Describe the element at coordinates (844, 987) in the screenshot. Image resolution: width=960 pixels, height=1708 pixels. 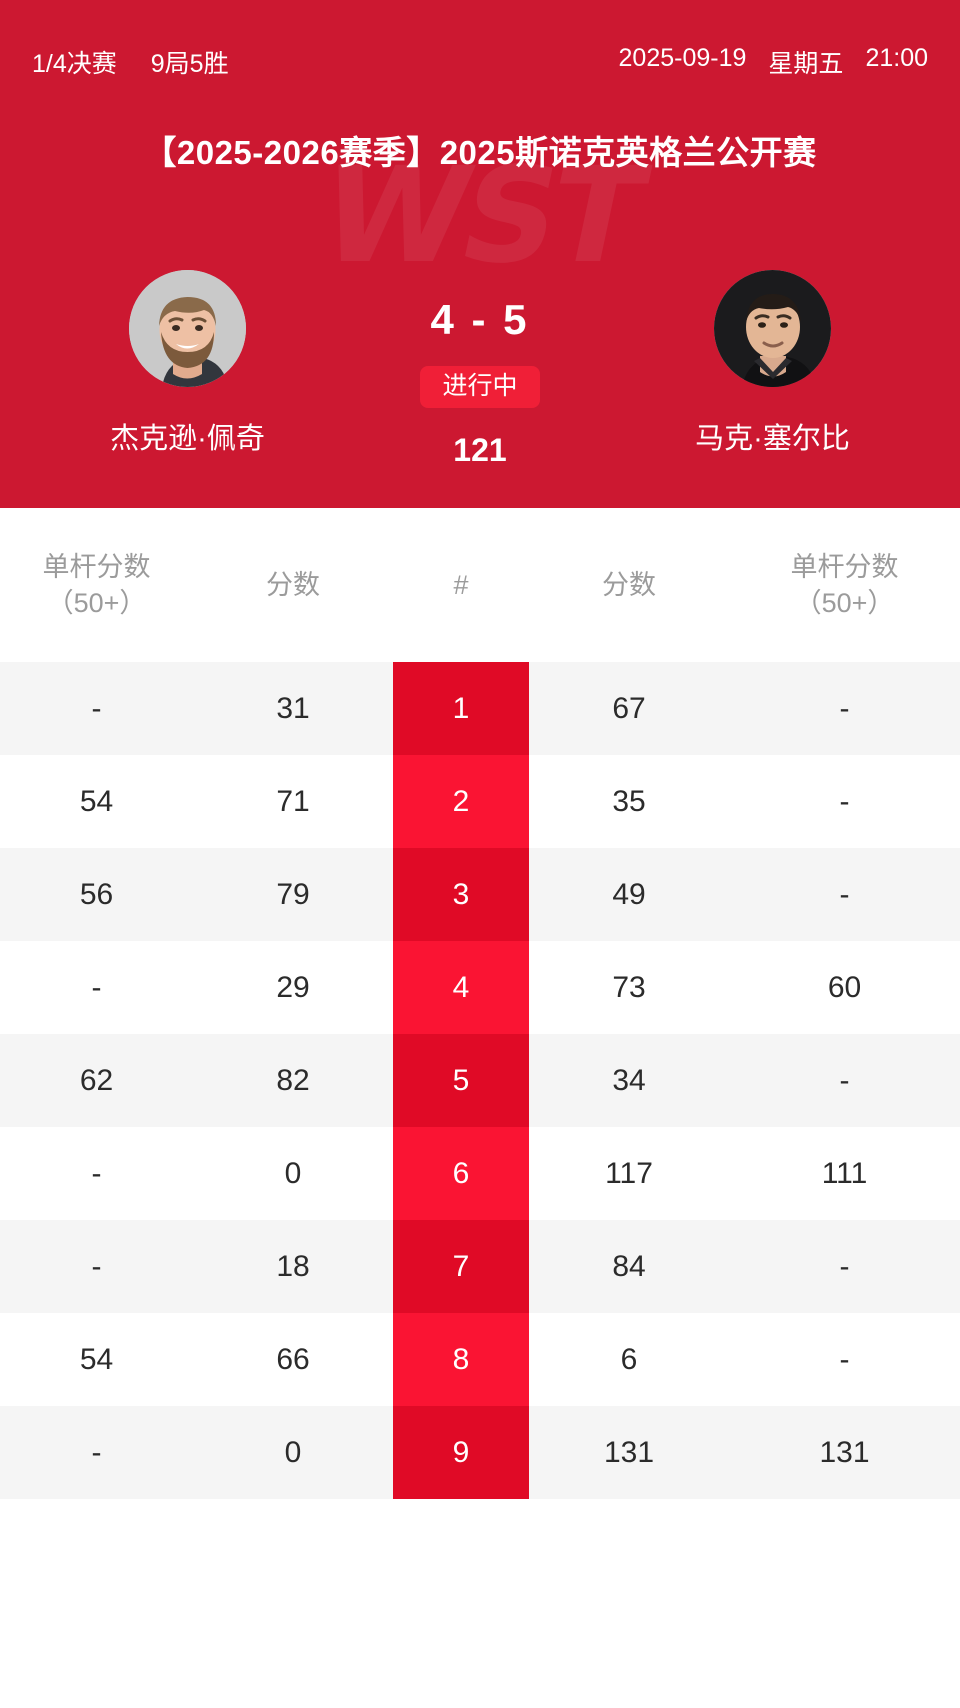
I see `cell-break-right: 60` at that location.